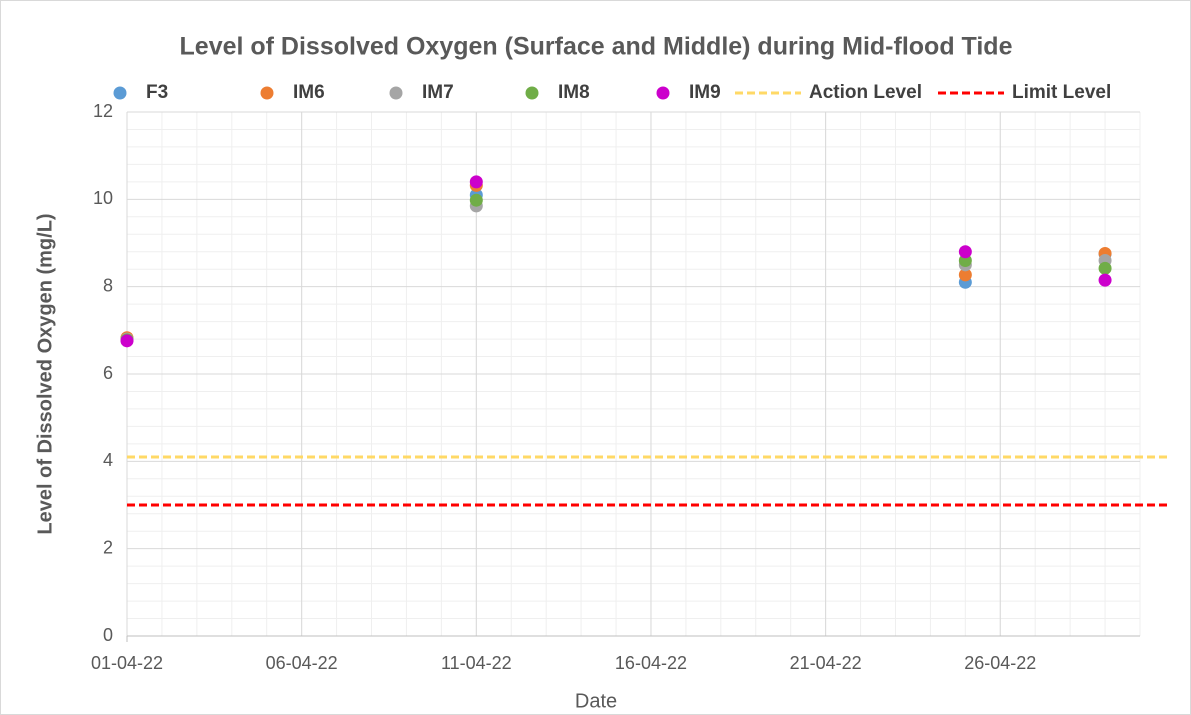  What do you see at coordinates (108, 285) in the screenshot?
I see `y-tick-label: 8` at bounding box center [108, 285].